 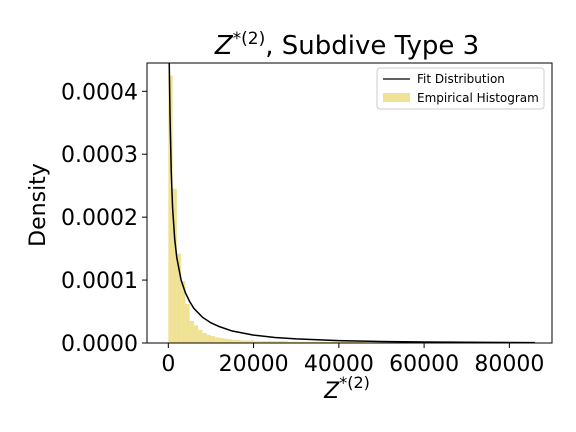 What do you see at coordinates (99, 344) in the screenshot?
I see `y-tick-label: 0.0000` at bounding box center [99, 344].